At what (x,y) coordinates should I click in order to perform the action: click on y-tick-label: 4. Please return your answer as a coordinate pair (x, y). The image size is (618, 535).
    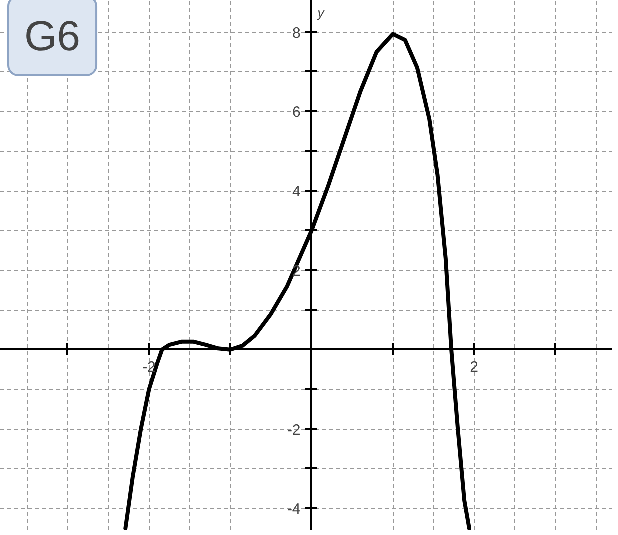
    Looking at the image, I should click on (296, 192).